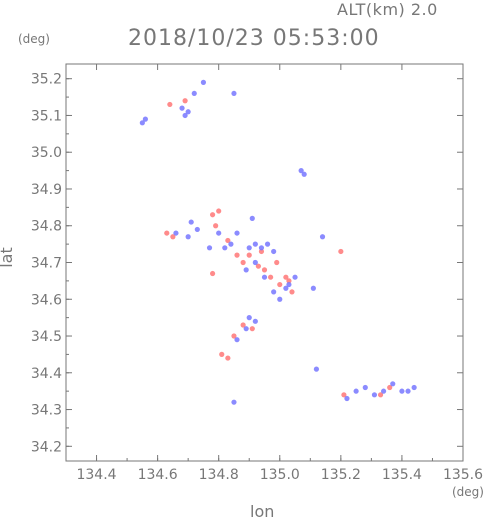  What do you see at coordinates (280, 475) in the screenshot?
I see `x-tick-label: 135.0` at bounding box center [280, 475].